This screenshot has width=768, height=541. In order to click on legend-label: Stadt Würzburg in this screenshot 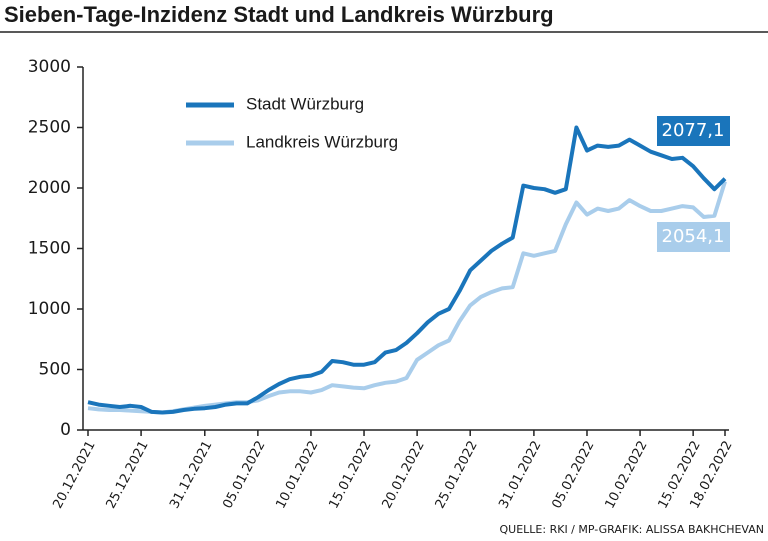, I will do `click(305, 103)`.